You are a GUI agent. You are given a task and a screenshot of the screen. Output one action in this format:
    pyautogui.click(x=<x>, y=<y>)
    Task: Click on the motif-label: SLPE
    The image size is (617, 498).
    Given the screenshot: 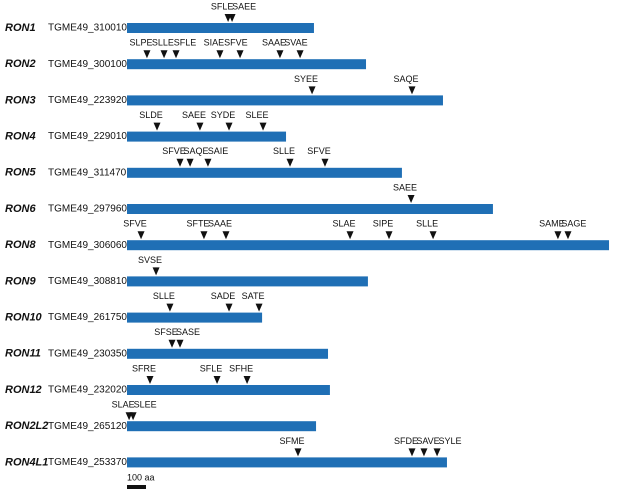 What is the action you would take?
    pyautogui.click(x=140, y=43)
    